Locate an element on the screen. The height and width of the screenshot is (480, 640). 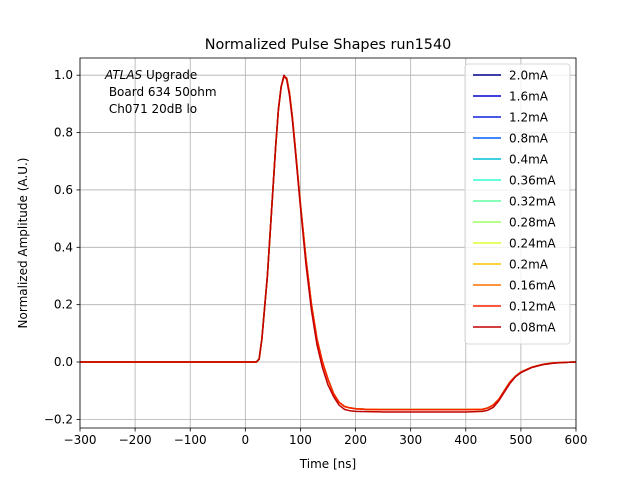
annotation-atlas: ATLAS is located at coordinates (123, 75).